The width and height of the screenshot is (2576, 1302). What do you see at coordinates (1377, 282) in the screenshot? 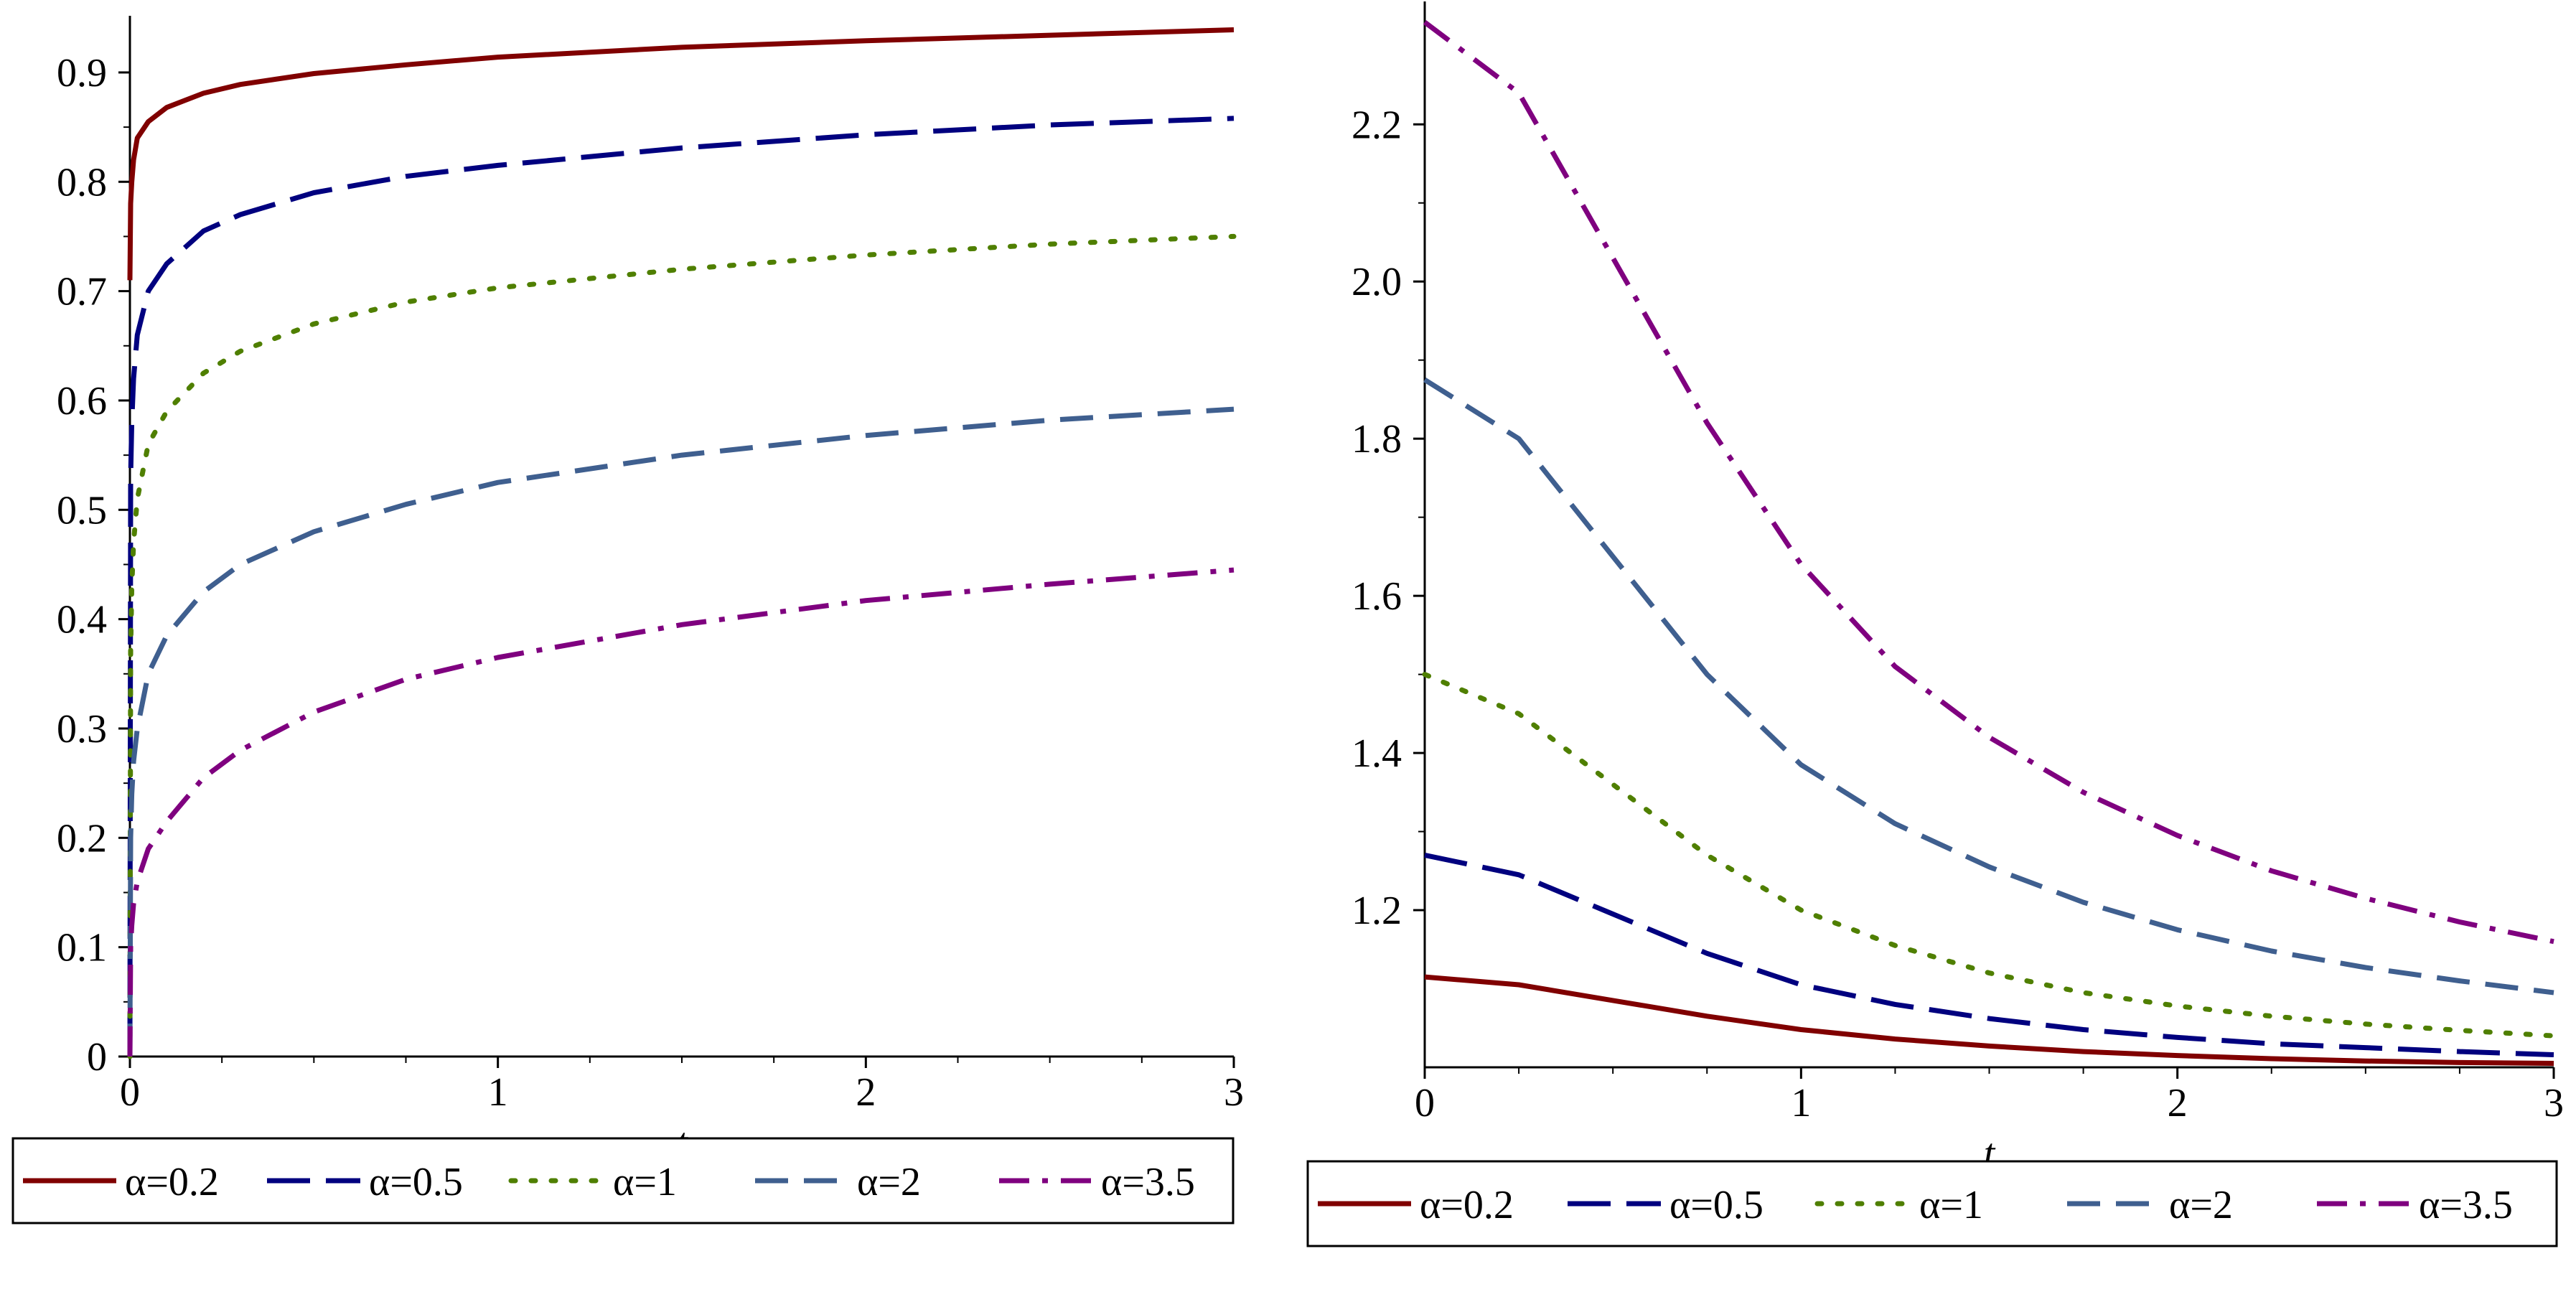
I see `y-tick-label: 2.0` at bounding box center [1377, 282].